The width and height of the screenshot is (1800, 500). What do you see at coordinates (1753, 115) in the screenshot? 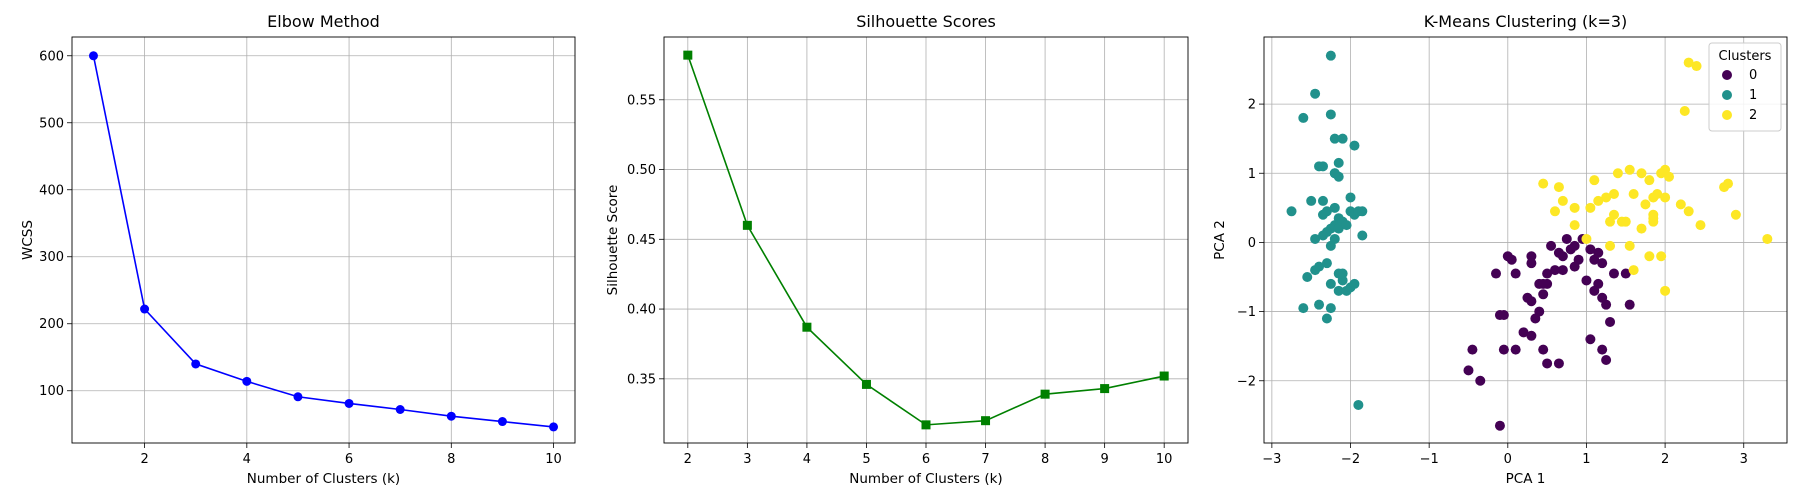
I see `legend-label: 2` at bounding box center [1753, 115].